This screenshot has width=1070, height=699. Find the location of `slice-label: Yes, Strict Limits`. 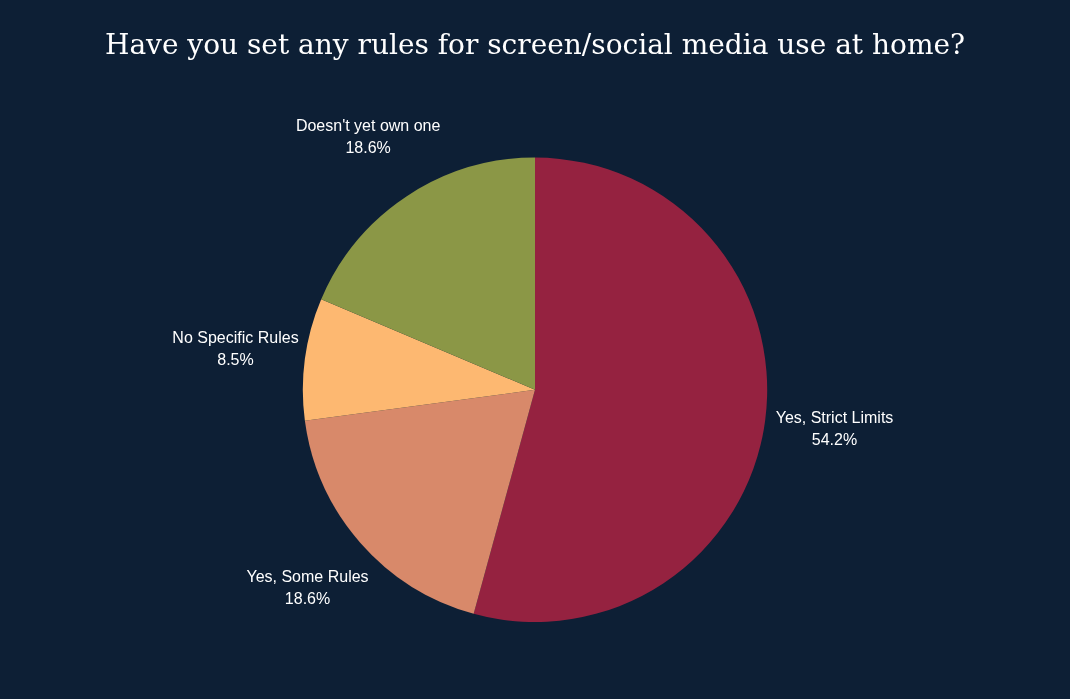

slice-label: Yes, Strict Limits is located at coordinates (834, 418).